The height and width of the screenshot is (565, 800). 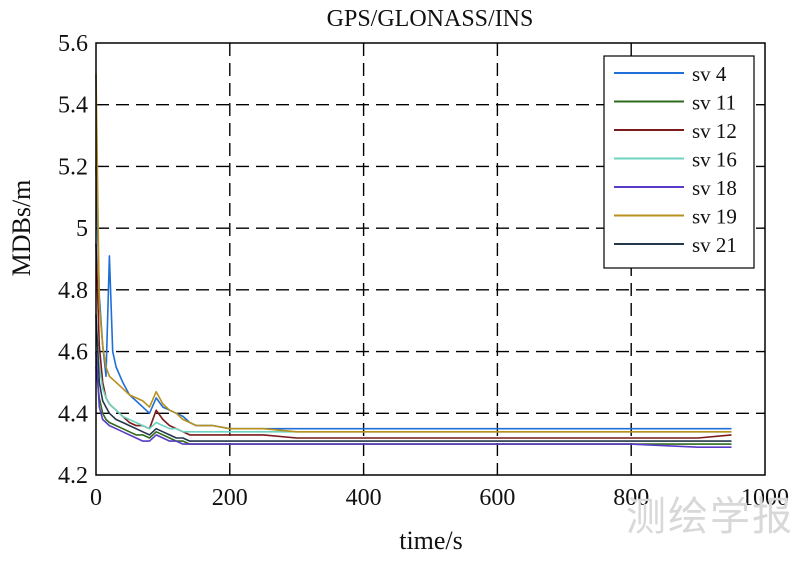 I want to click on legend-box, so click(x=679, y=162).